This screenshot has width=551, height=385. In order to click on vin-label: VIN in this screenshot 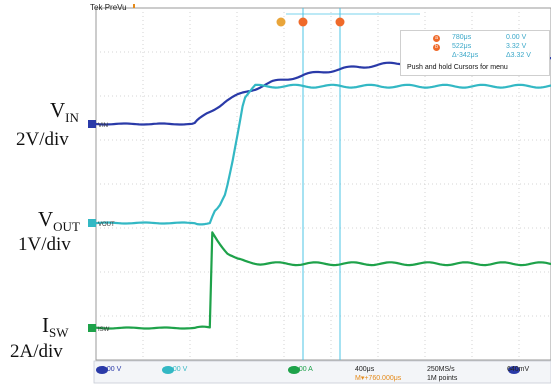, I will do `click(64, 112)`.